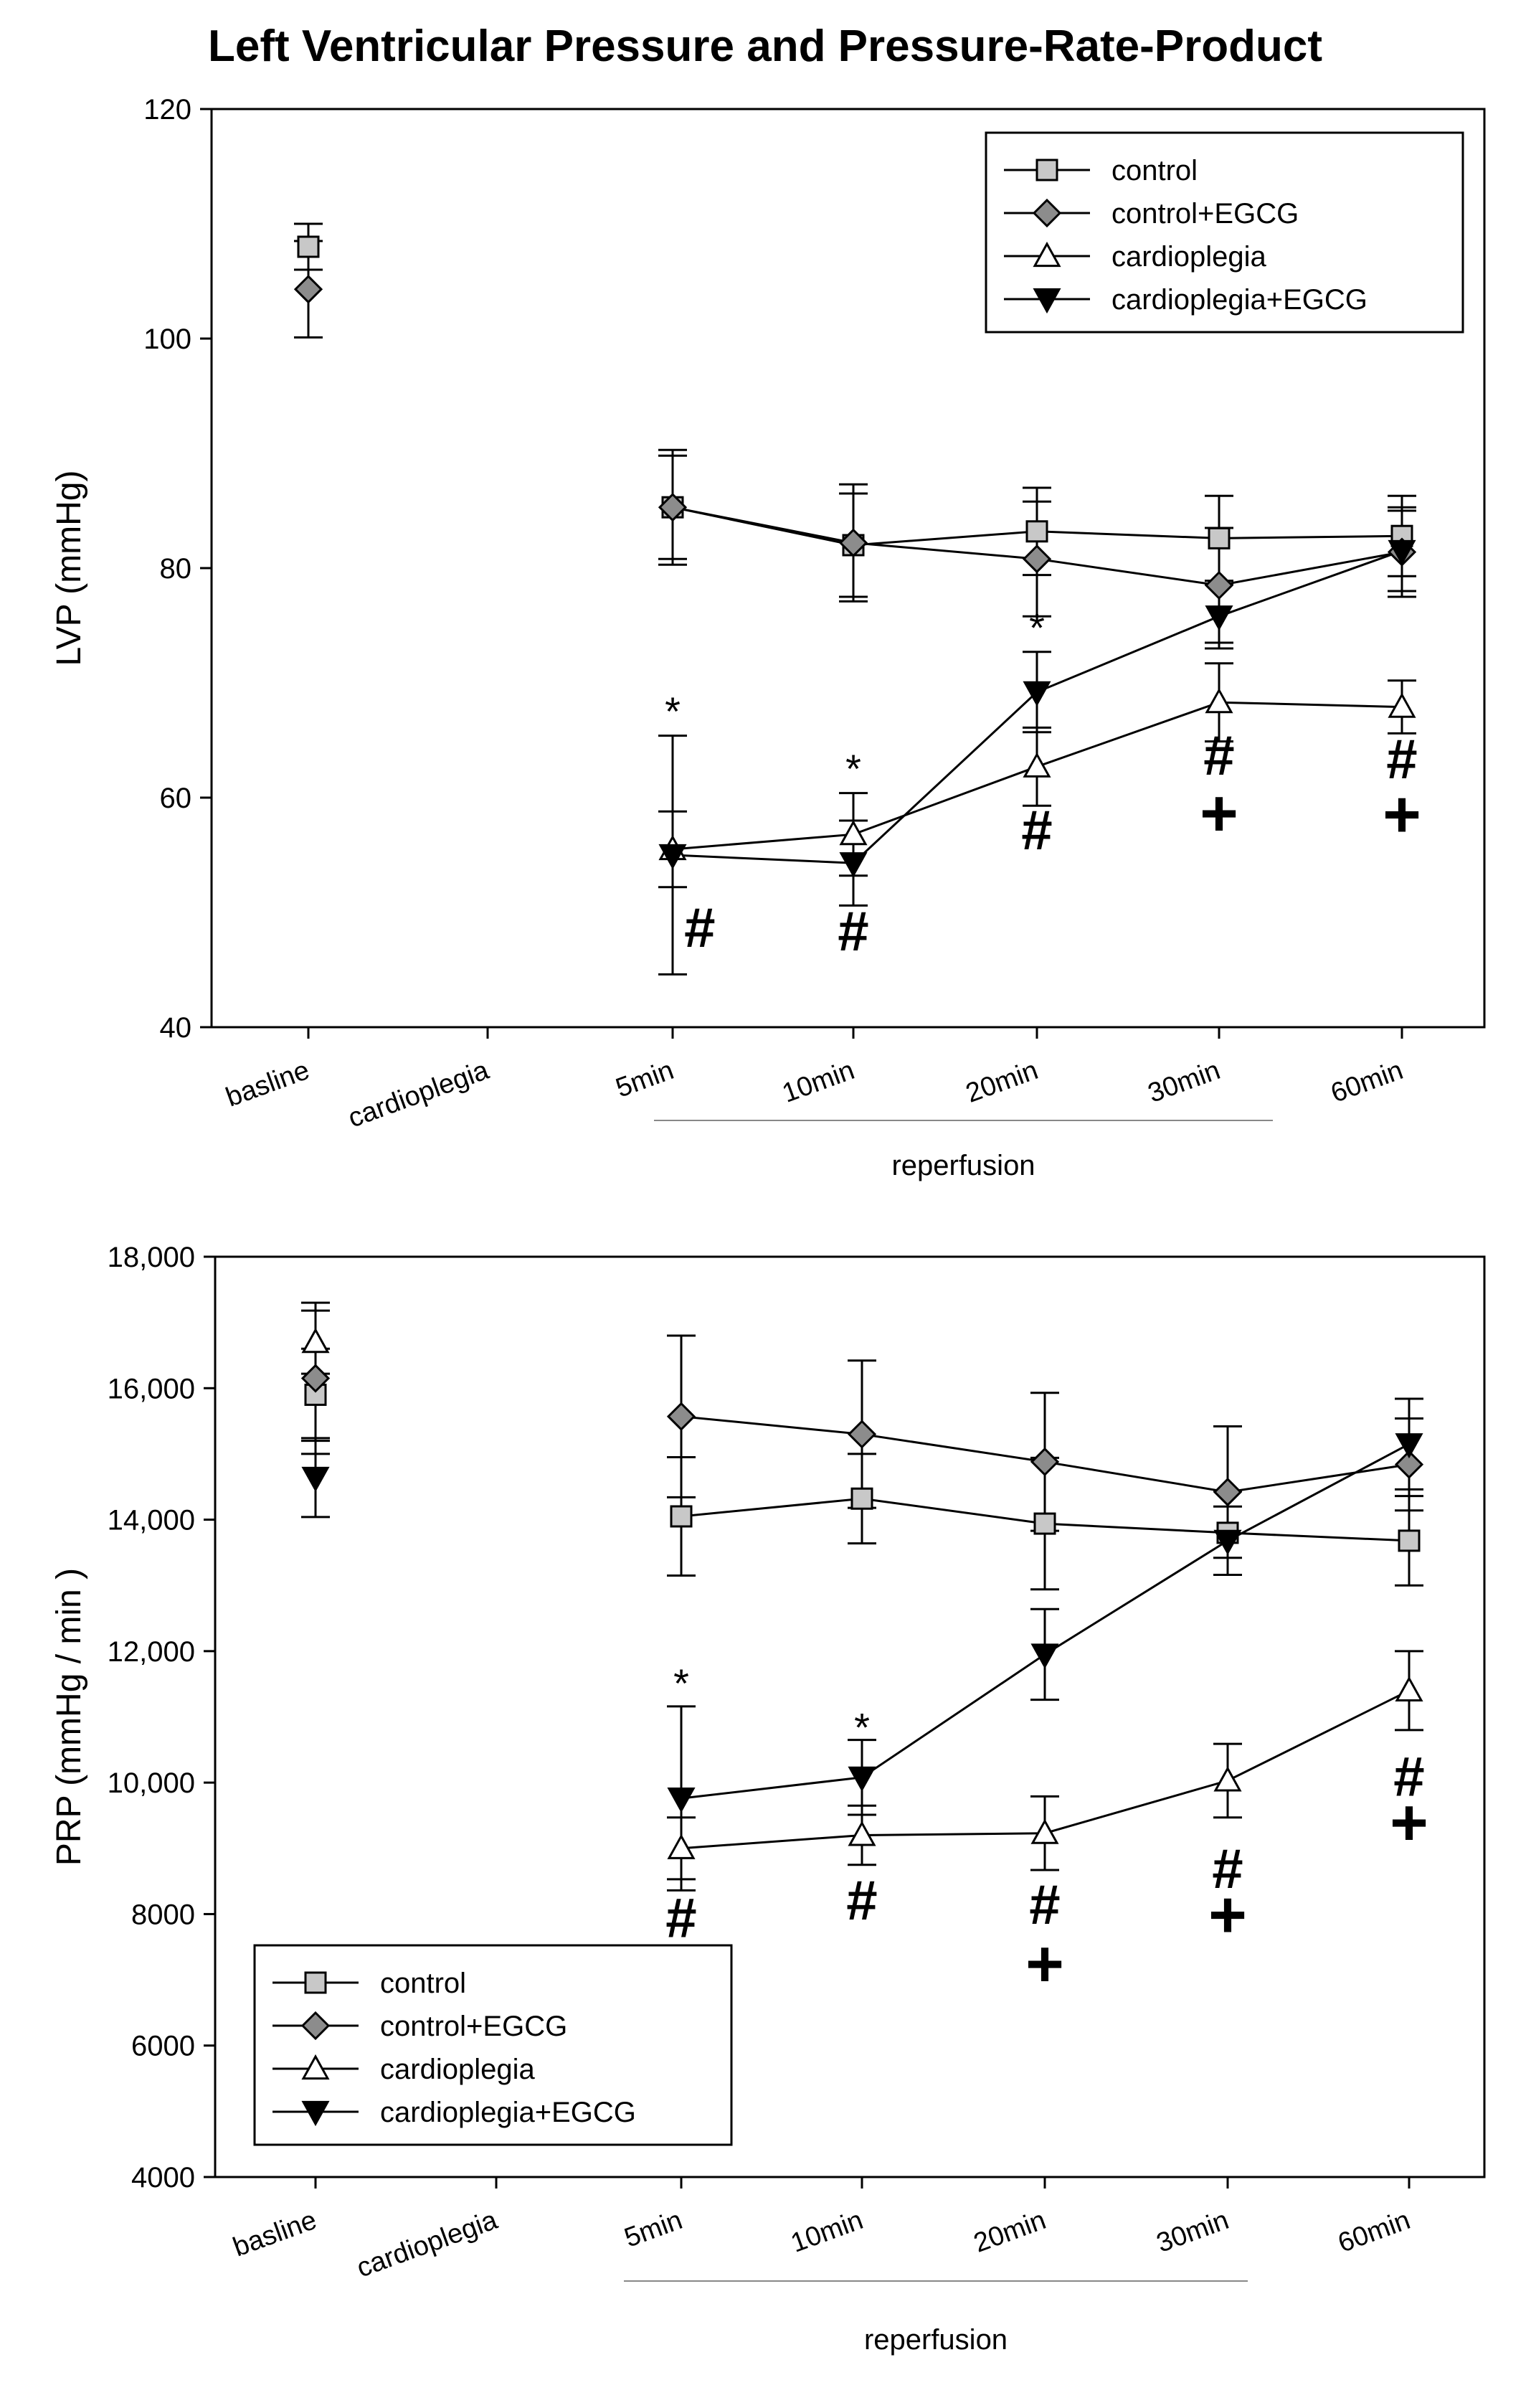  What do you see at coordinates (151, 1257) in the screenshot?
I see `y-tick-label: 18,000` at bounding box center [151, 1257].